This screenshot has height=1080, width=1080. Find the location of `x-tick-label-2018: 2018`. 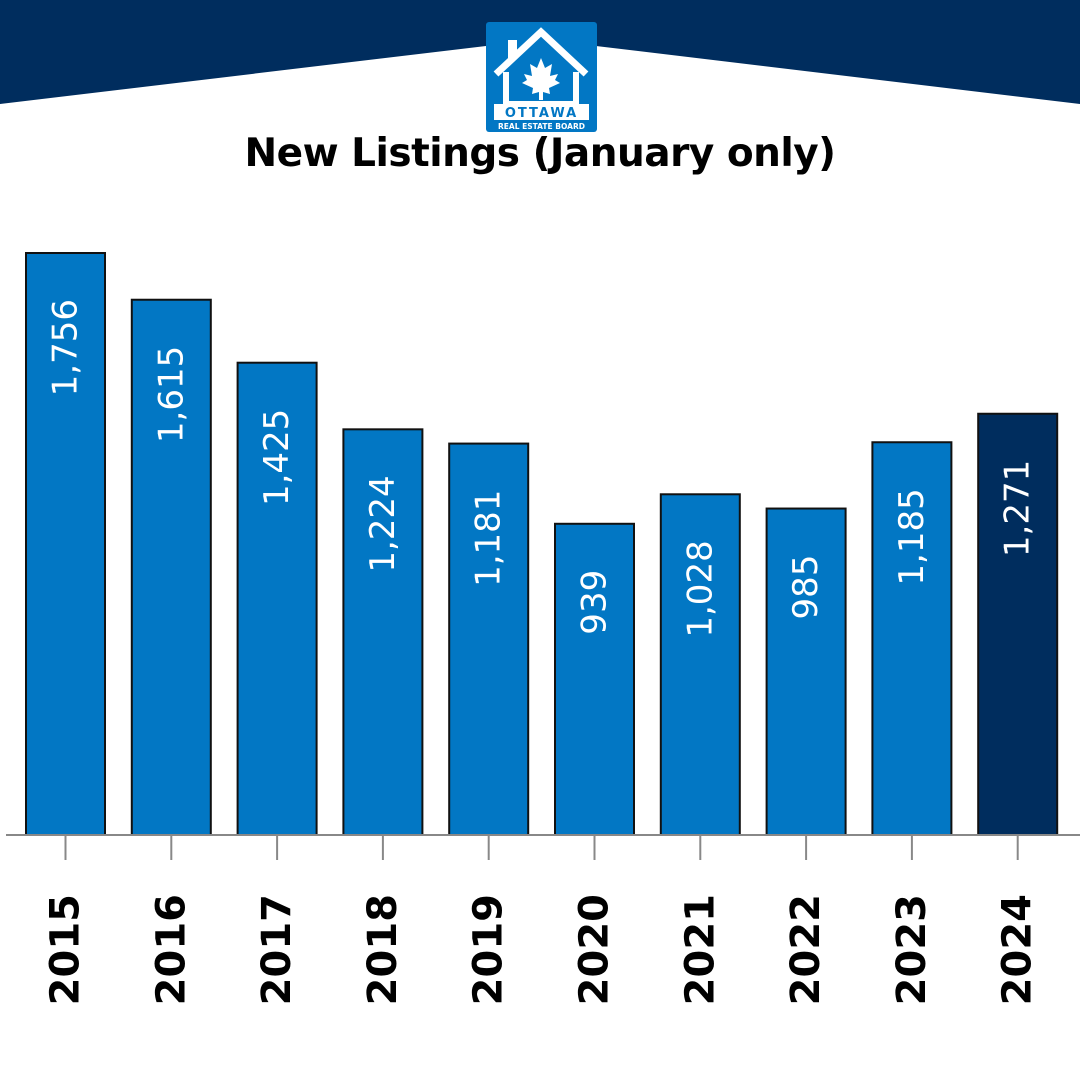

x-tick-label-2018: 2018 is located at coordinates (383, 949).